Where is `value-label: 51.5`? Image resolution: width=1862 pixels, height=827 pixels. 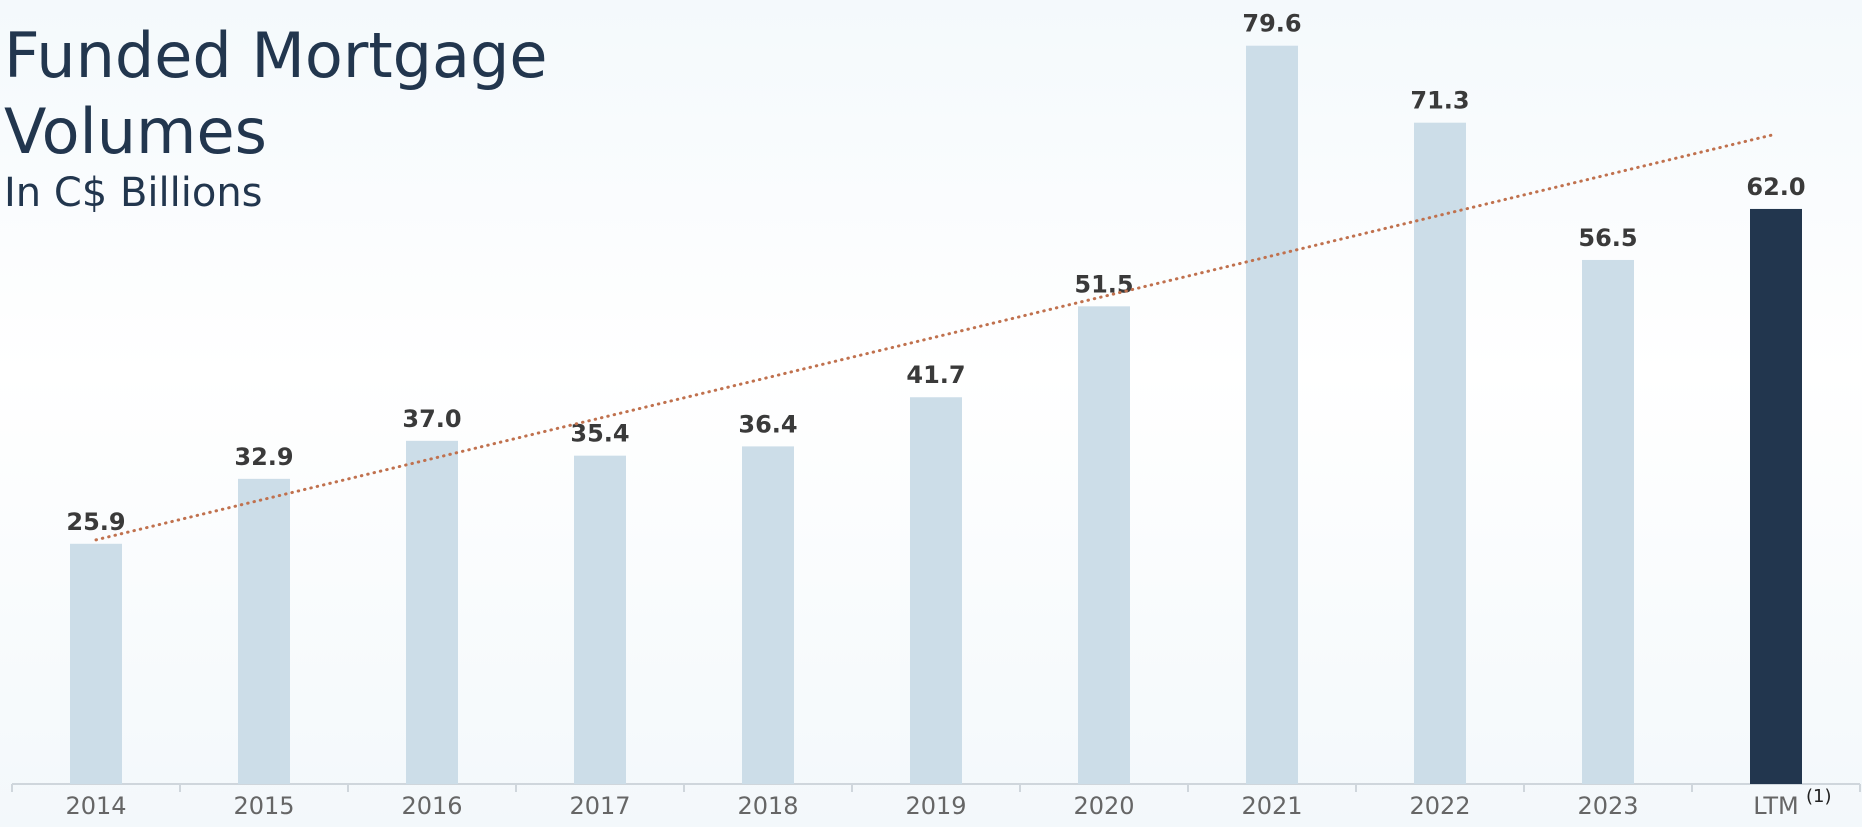
value-label: 51.5 is located at coordinates (1103, 284).